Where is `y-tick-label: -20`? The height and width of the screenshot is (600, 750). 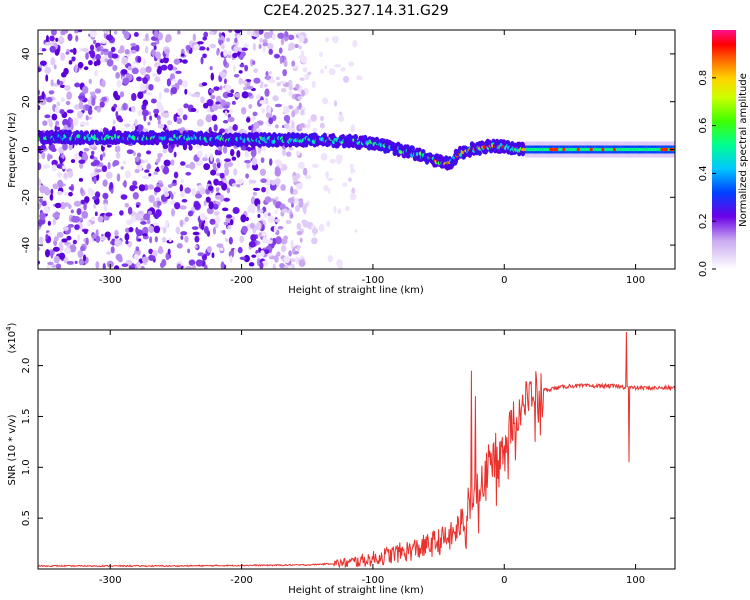
y-tick-label: -20 is located at coordinates (26, 197).